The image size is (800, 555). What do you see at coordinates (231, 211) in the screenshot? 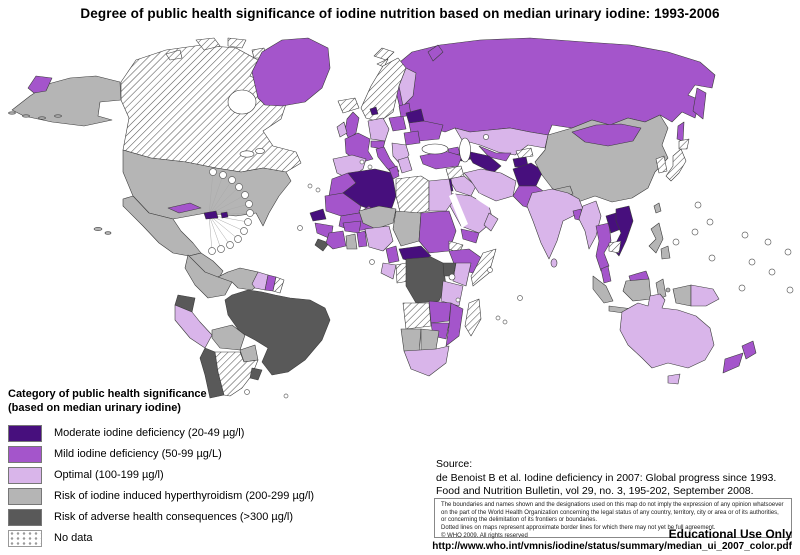
I see `caribbean-callout-fan` at bounding box center [231, 211].